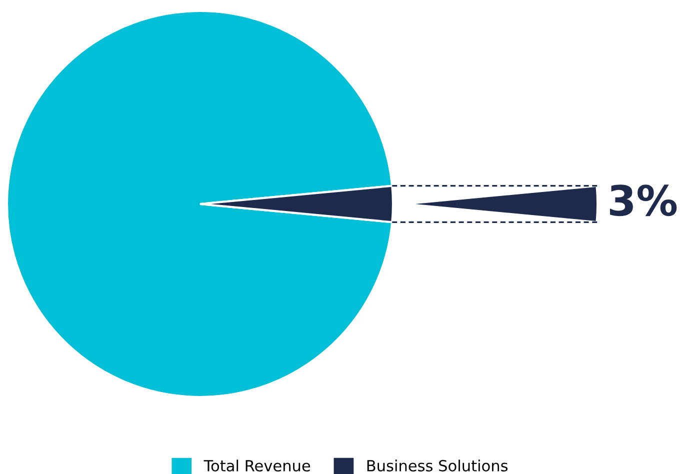 The width and height of the screenshot is (680, 474). I want to click on legend-label: Total Revenue, so click(257, 466).